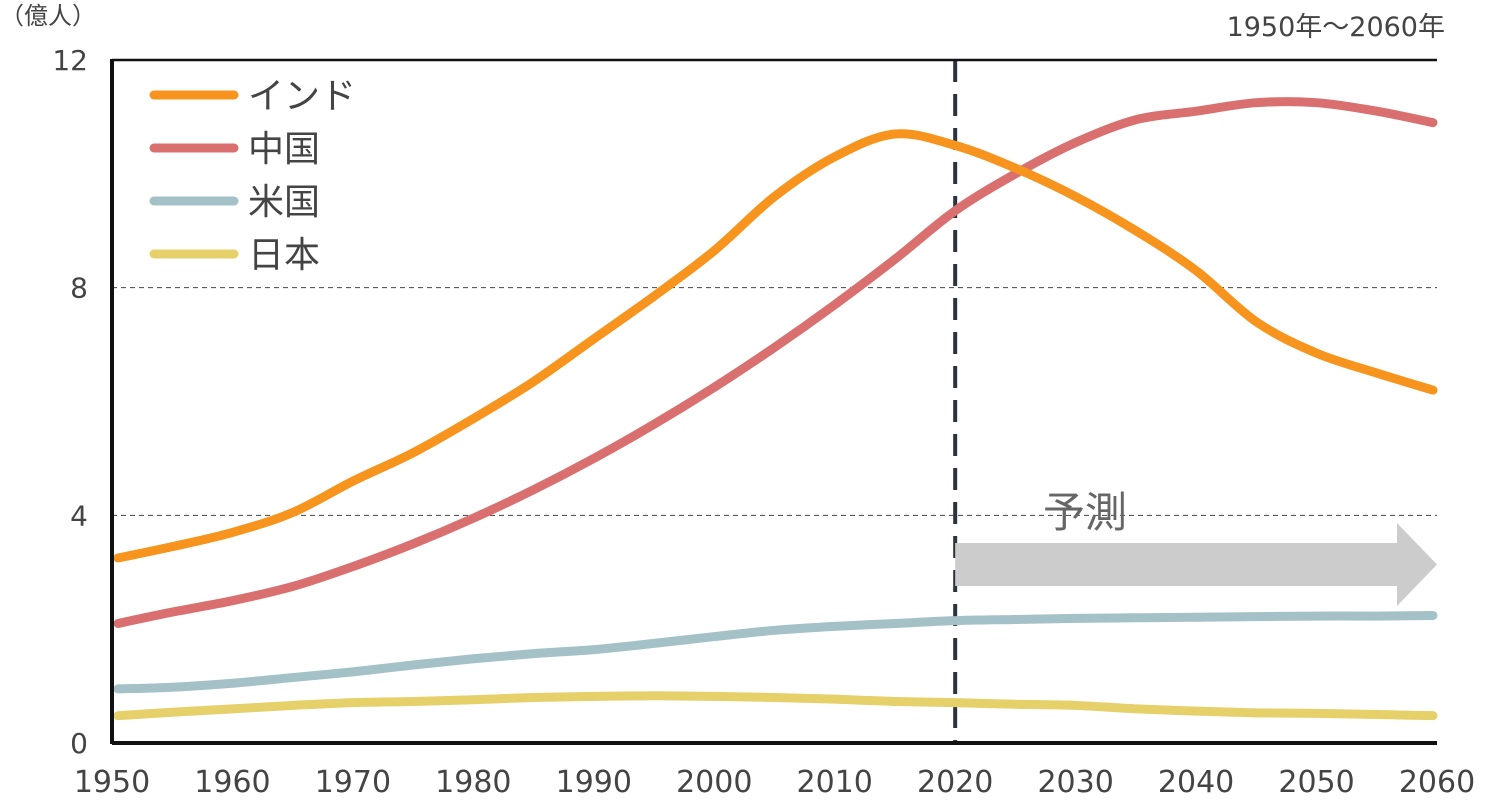 The width and height of the screenshot is (1491, 800). What do you see at coordinates (1196, 782) in the screenshot?
I see `x-tick-label: 2040` at bounding box center [1196, 782].